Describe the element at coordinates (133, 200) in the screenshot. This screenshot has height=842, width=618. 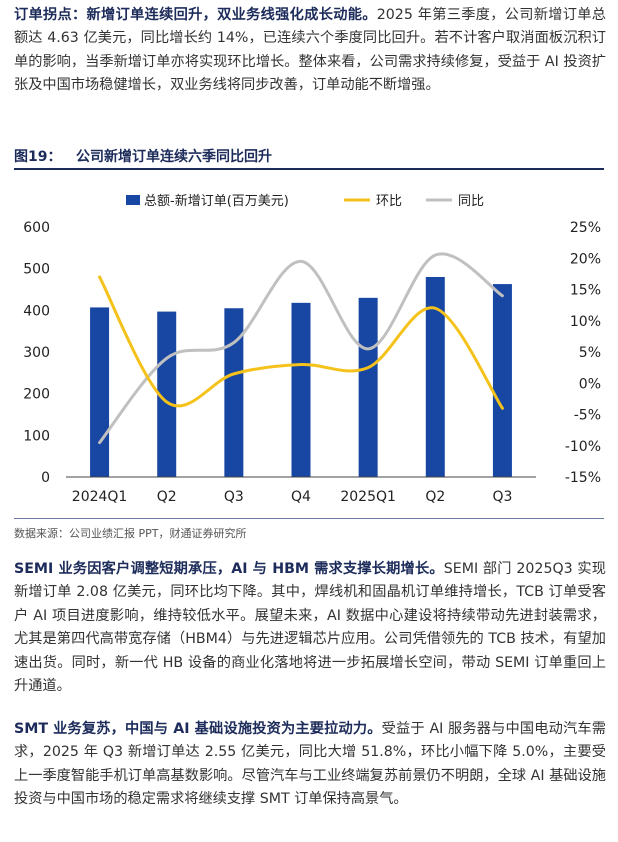
I see `legend-swatch-orders` at that location.